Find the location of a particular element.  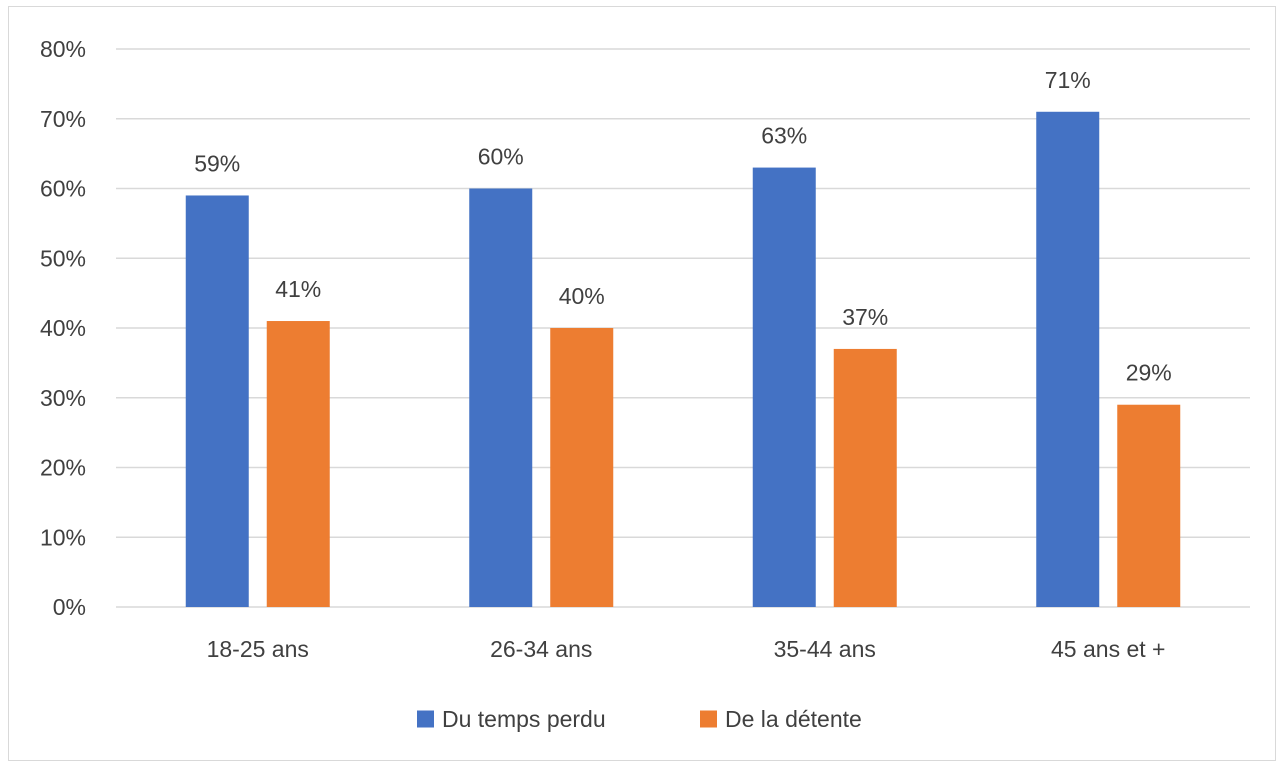

x-tick-label: 35-44 ans is located at coordinates (825, 649).